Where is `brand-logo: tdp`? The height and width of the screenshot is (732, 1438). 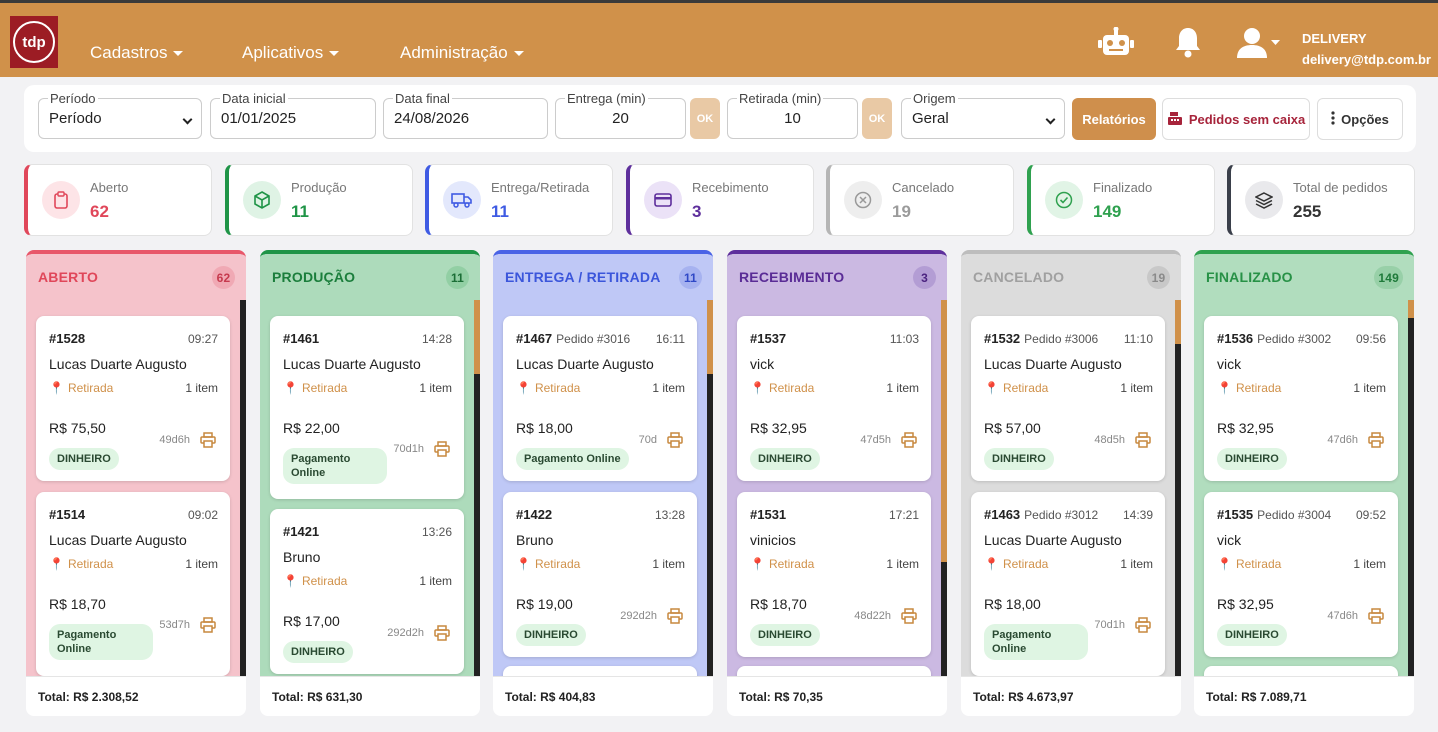
brand-logo: tdp is located at coordinates (34, 42).